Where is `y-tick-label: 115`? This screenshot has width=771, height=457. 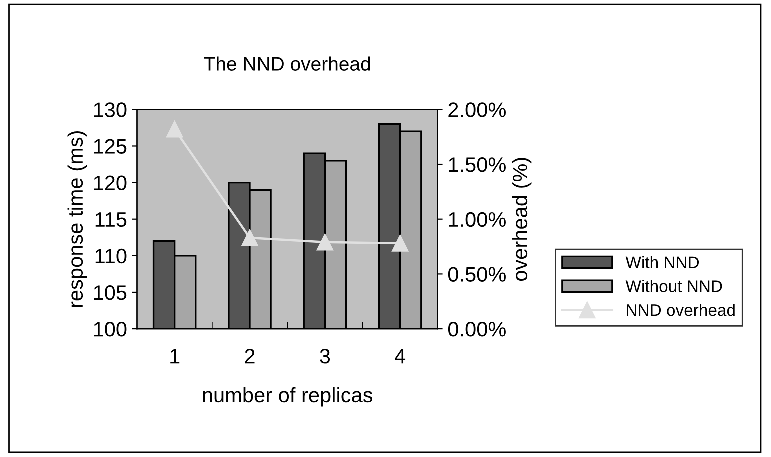 y-tick-label: 115 is located at coordinates (111, 220).